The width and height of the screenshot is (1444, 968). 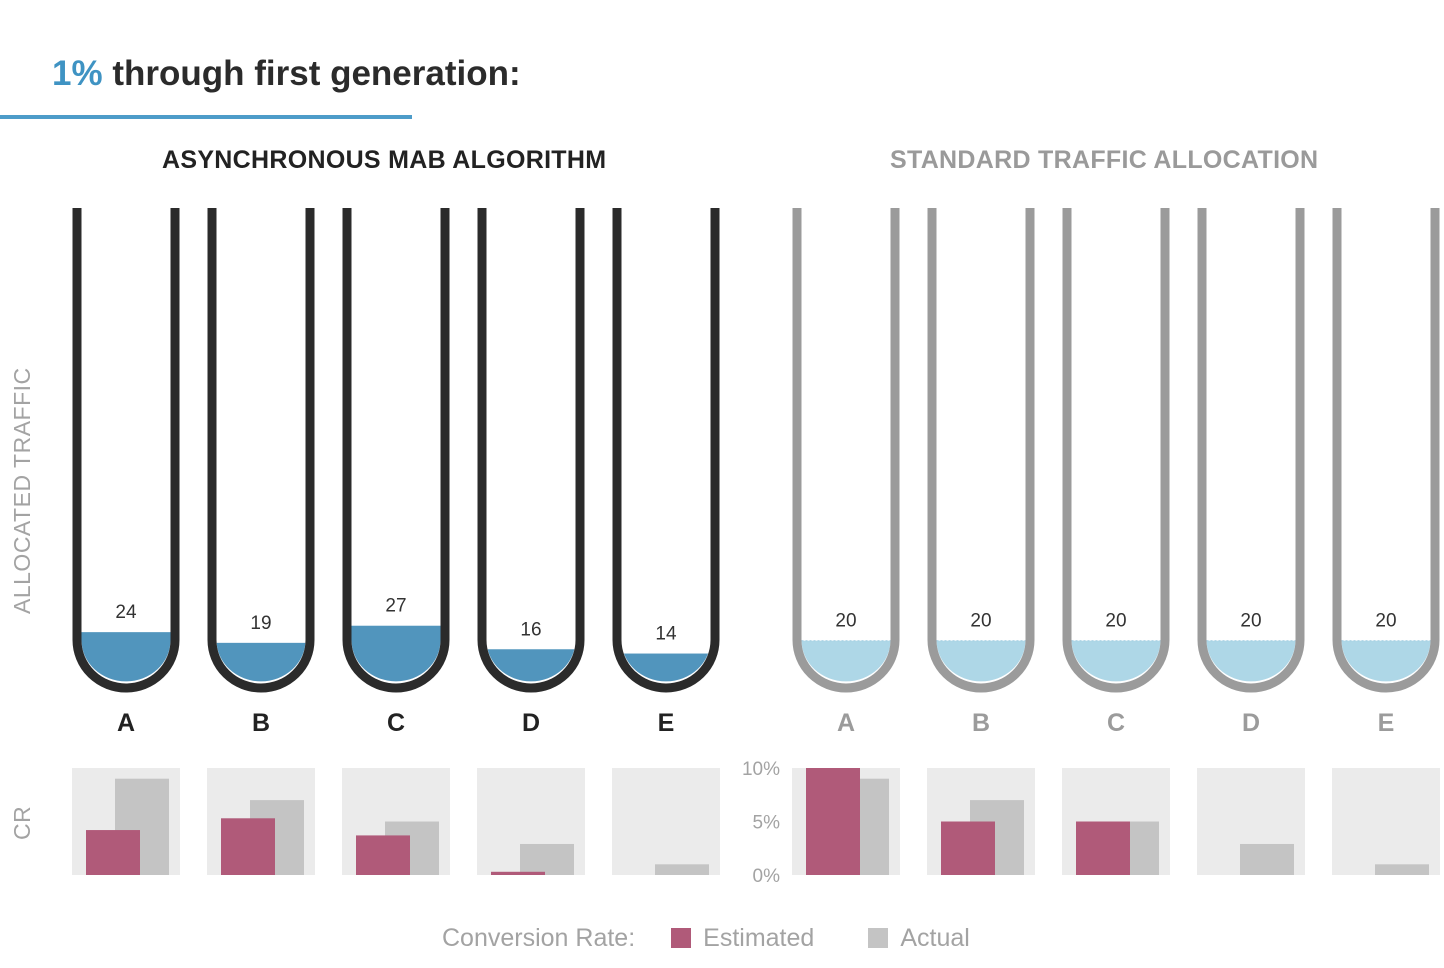 I want to click on page-title: 1% through first generation:, so click(x=286, y=74).